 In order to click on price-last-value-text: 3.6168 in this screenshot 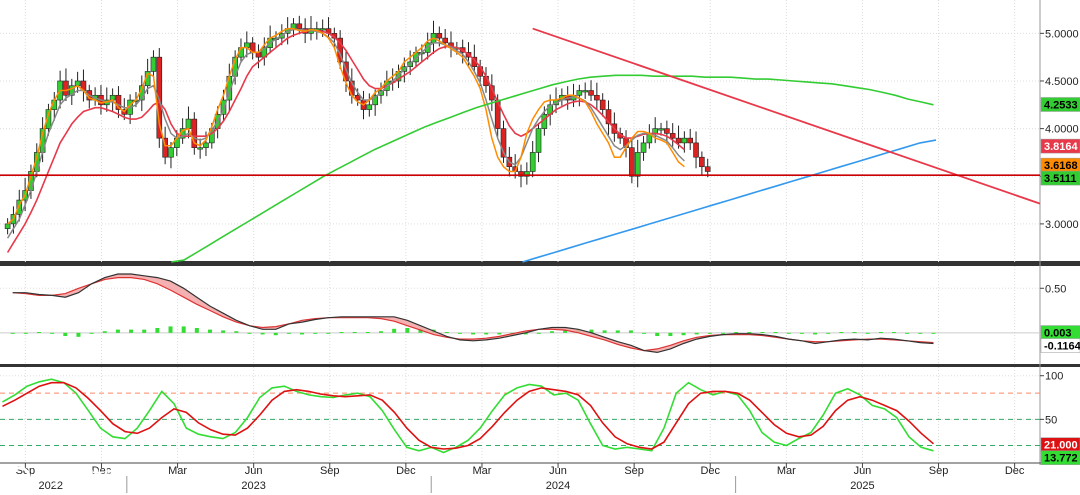, I will do `click(1061, 166)`.